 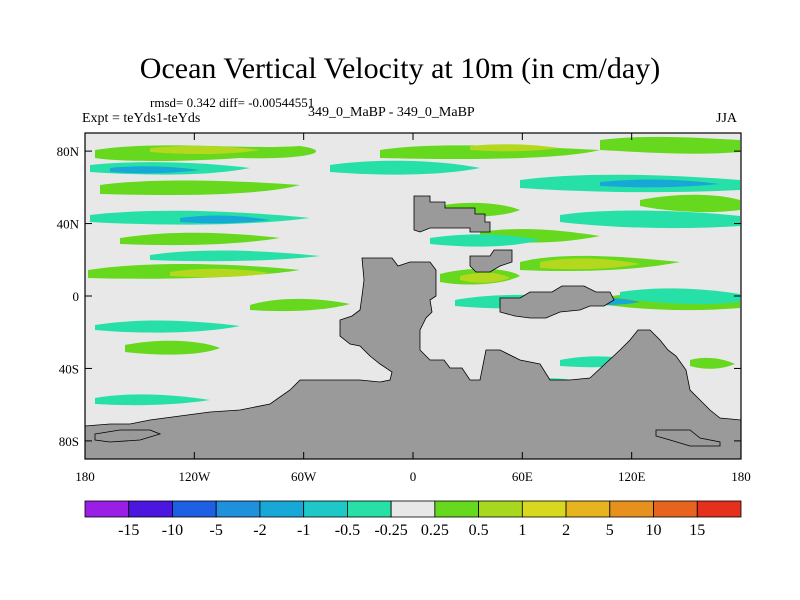 I want to click on colorbar-label: 5, so click(x=610, y=530).